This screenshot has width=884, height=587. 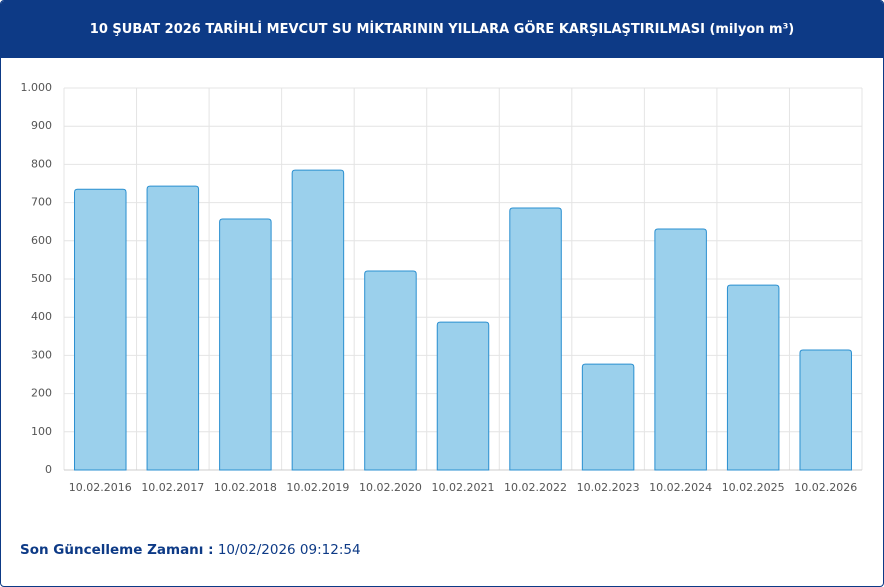 What do you see at coordinates (48, 469) in the screenshot?
I see `y-tick-label: 0` at bounding box center [48, 469].